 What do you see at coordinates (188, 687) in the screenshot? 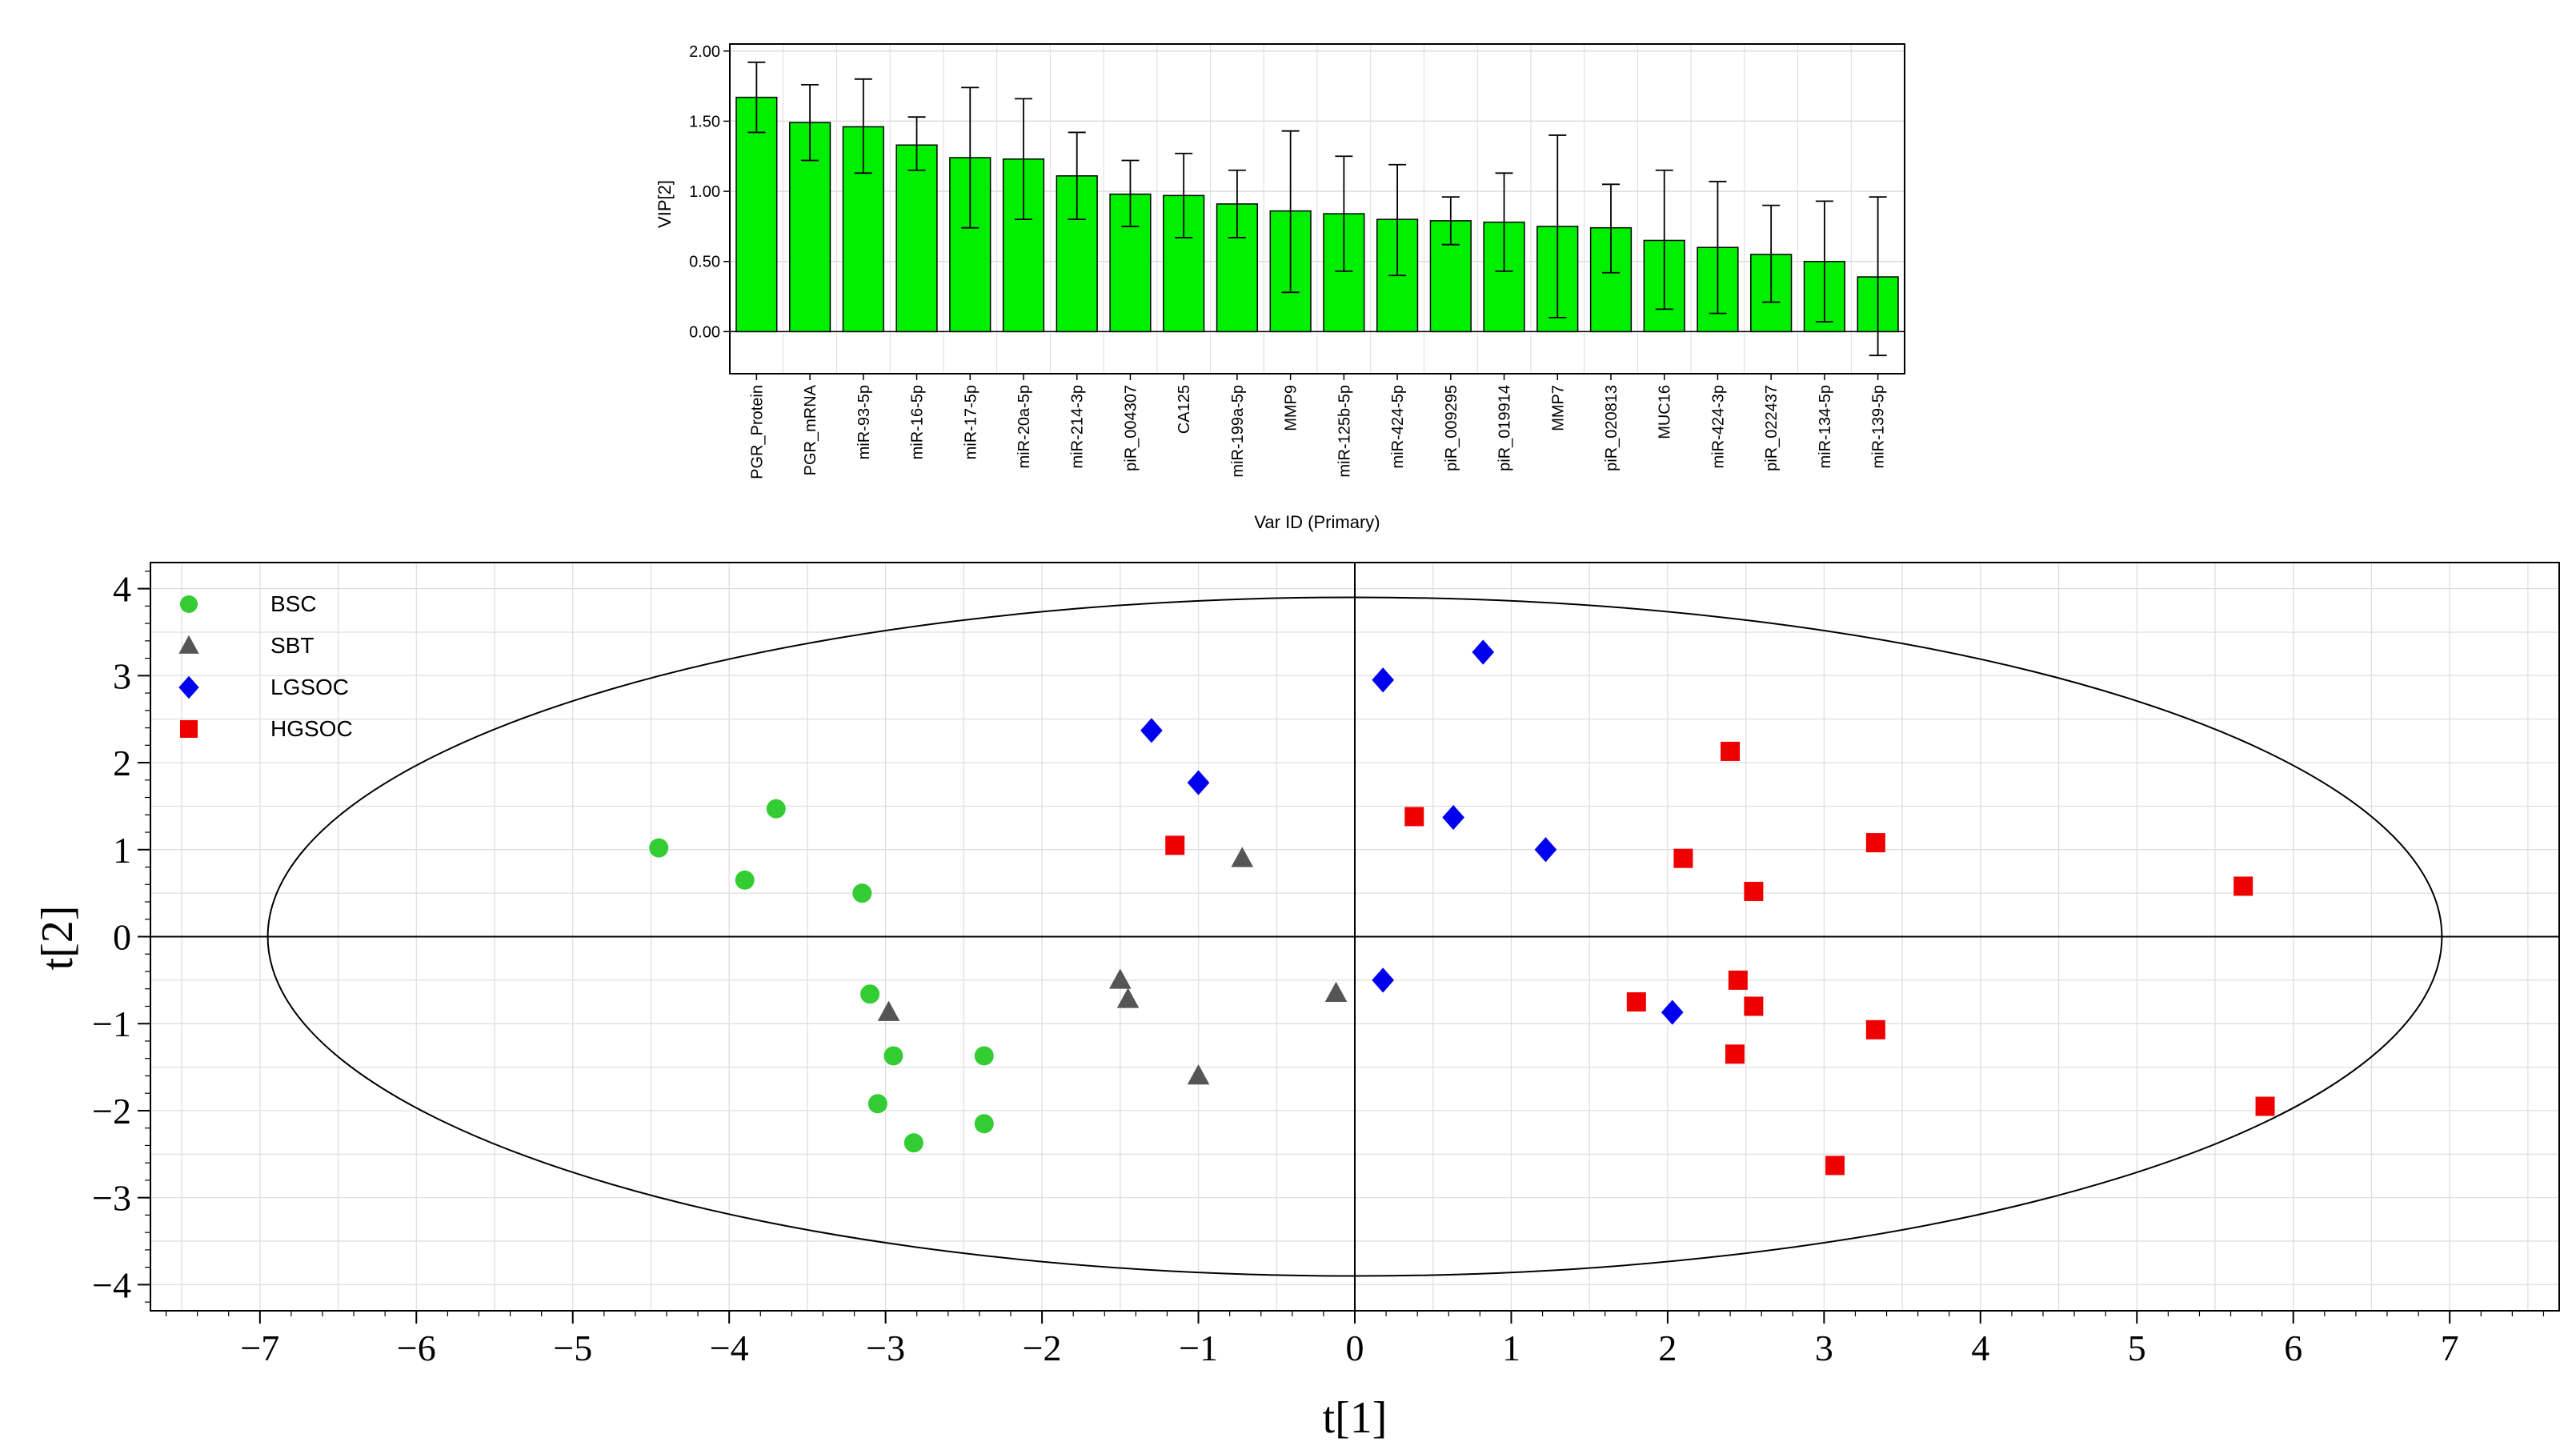
I see `legend-marker-lgsoc` at bounding box center [188, 687].